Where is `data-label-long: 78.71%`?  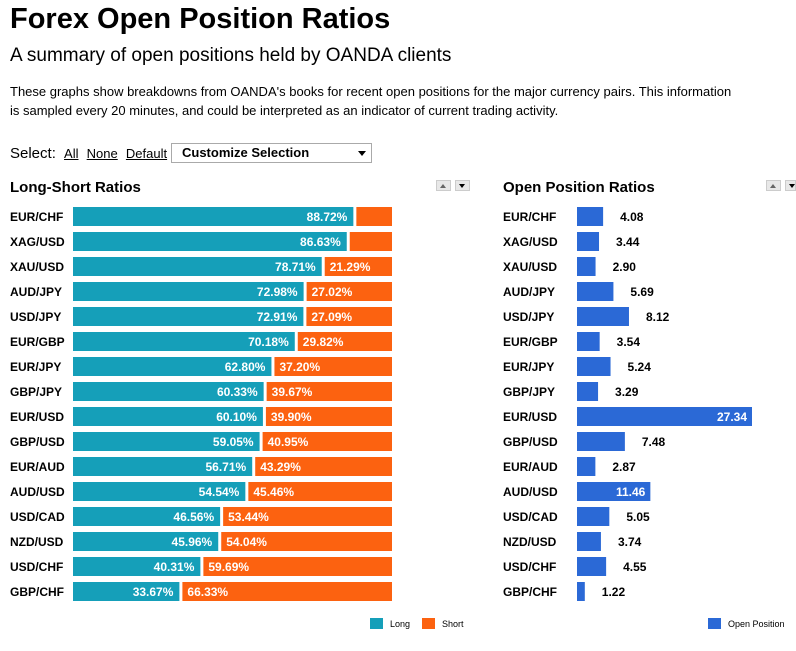
data-label-long: 78.71% is located at coordinates (295, 267).